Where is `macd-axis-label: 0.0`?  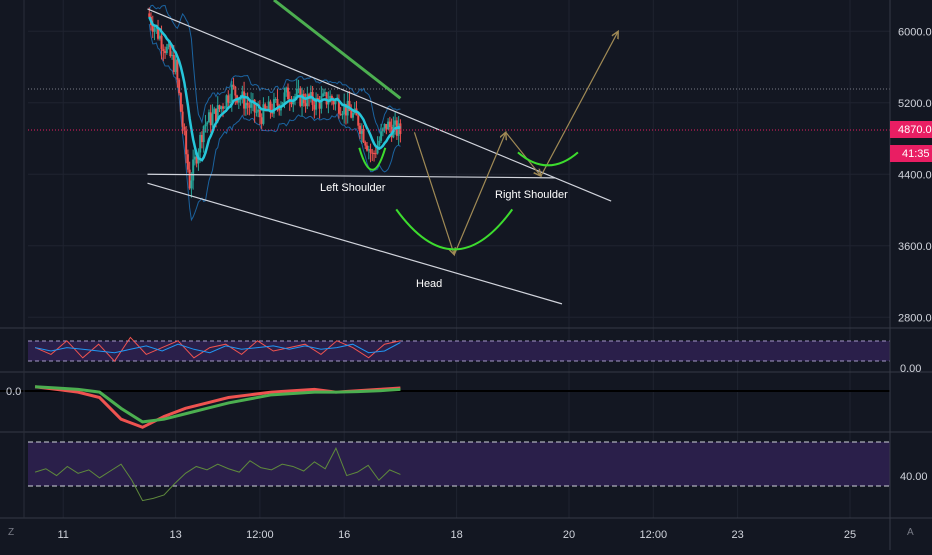 macd-axis-label: 0.0 is located at coordinates (13, 392).